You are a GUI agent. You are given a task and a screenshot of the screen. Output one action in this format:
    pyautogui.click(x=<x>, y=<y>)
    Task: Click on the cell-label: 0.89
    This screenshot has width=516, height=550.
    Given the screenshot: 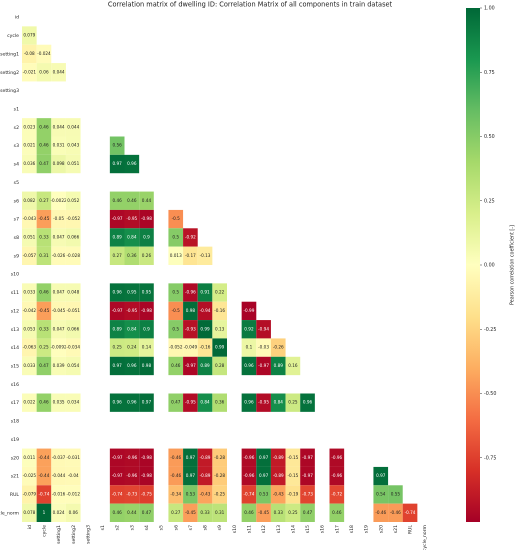 What is the action you would take?
    pyautogui.click(x=205, y=365)
    